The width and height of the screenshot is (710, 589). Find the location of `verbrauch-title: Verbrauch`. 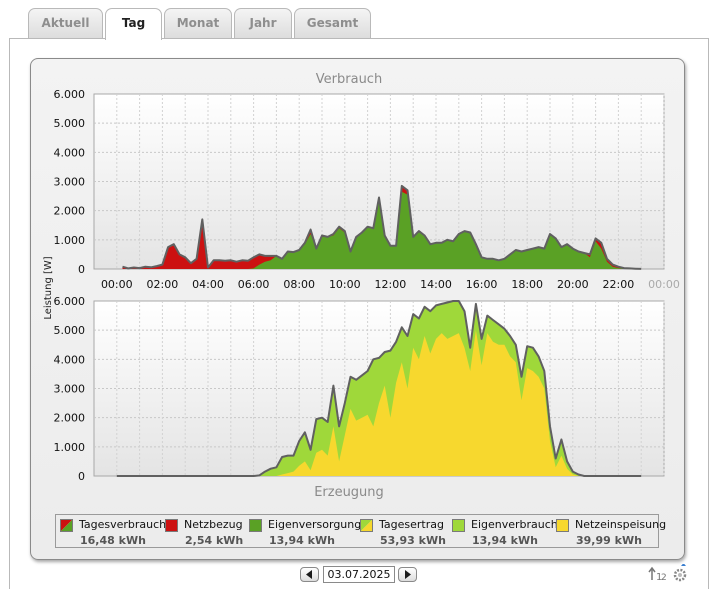

verbrauch-title: Verbrauch is located at coordinates (349, 79).